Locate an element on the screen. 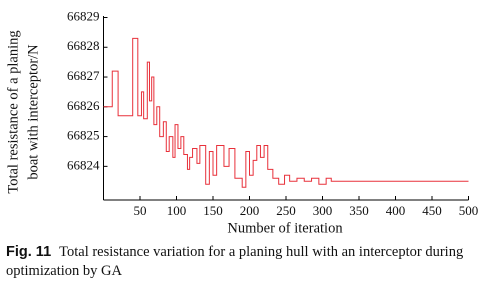 Image resolution: width=494 pixels, height=299 pixels. y-axis-label: Total resistance of a planing is located at coordinates (13, 111).